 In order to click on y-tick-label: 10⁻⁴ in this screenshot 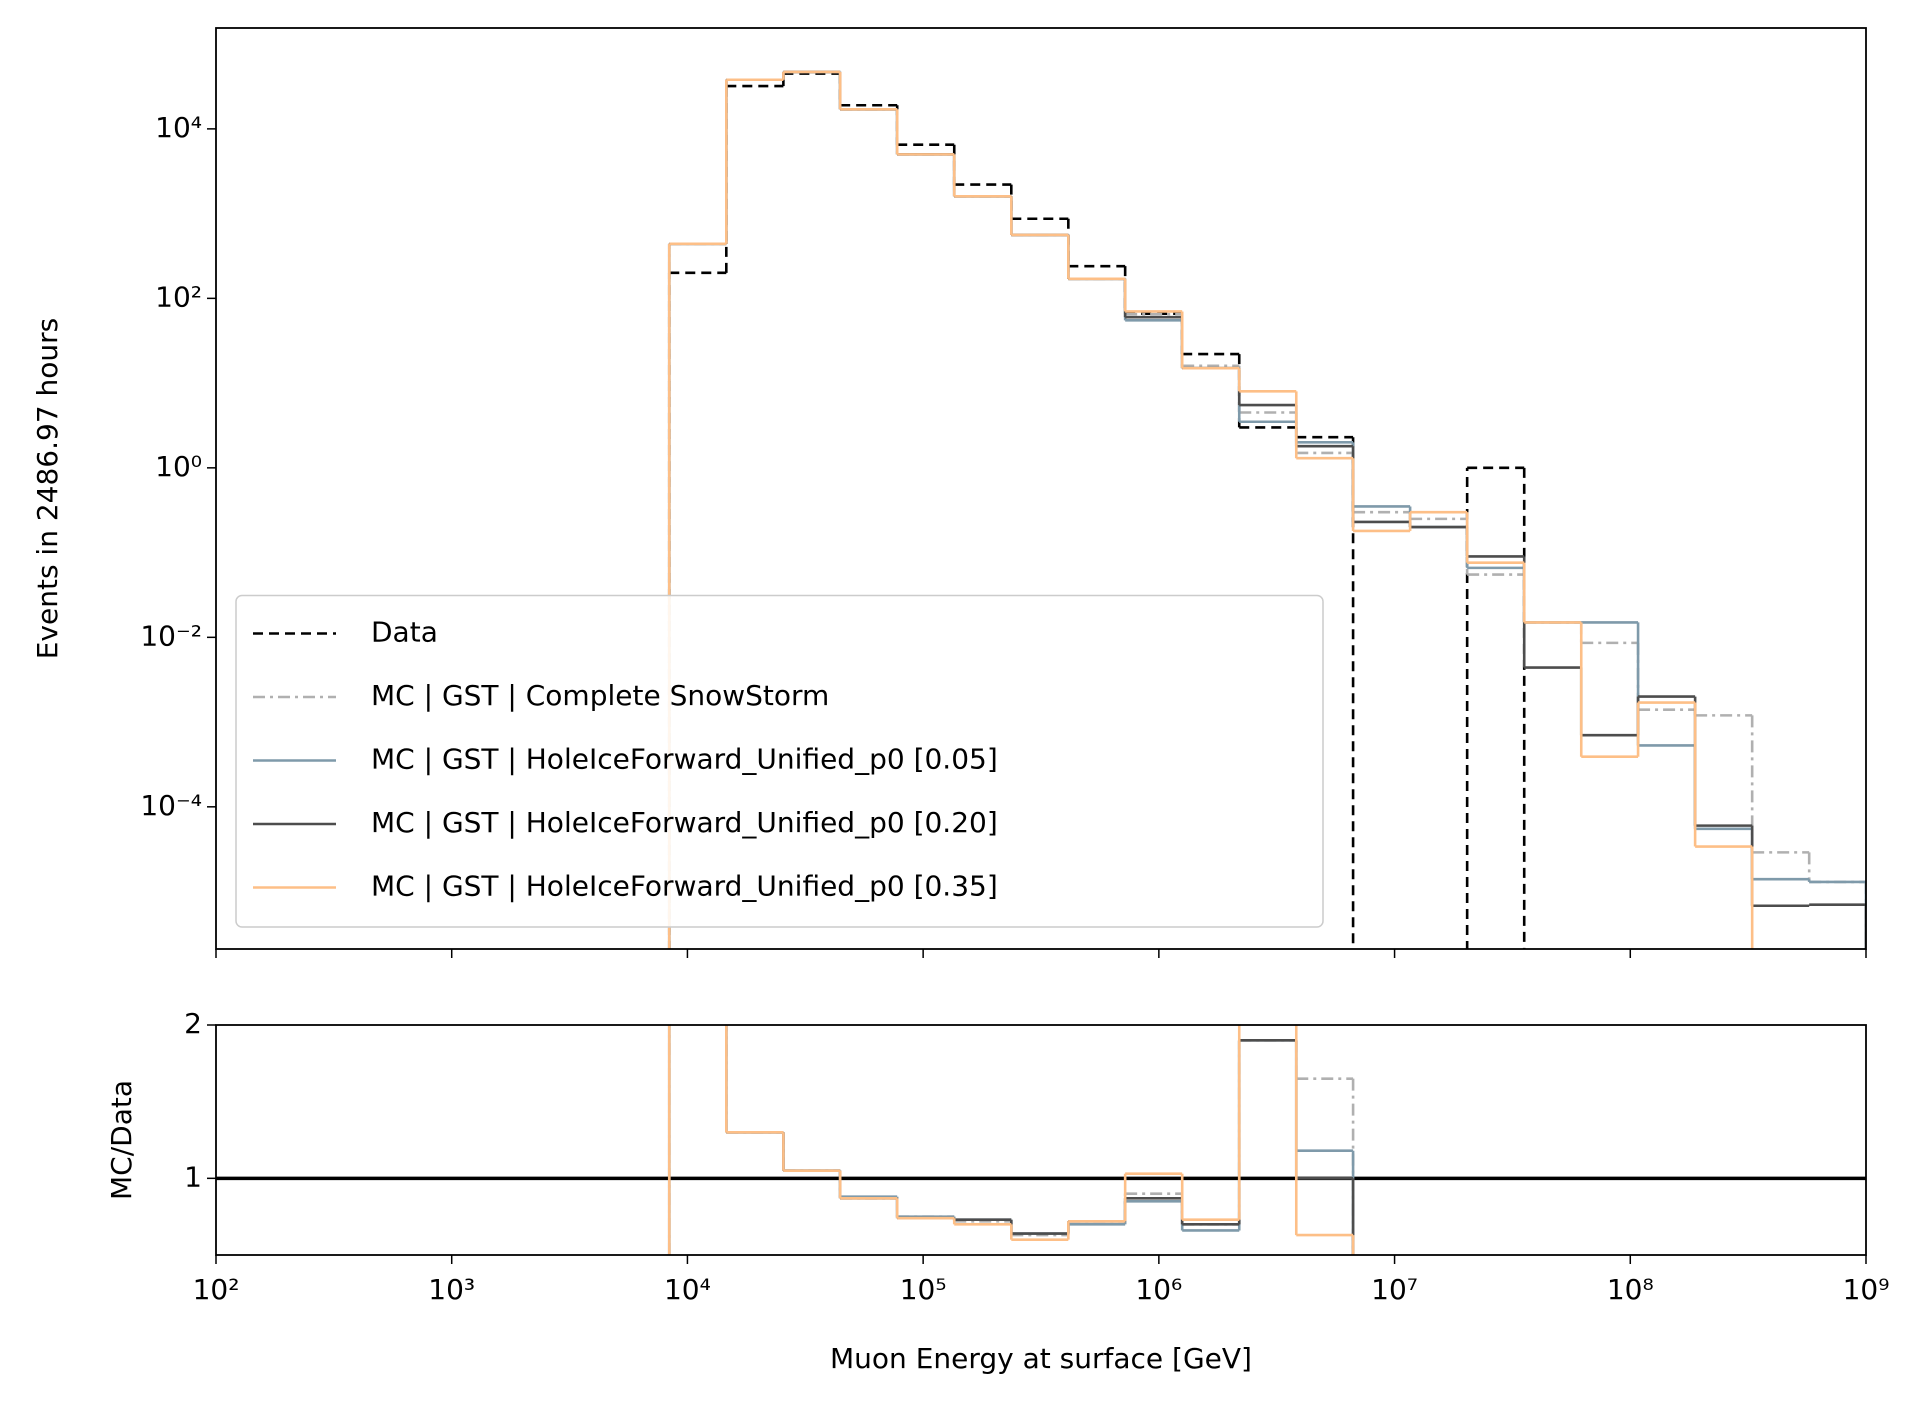, I will do `click(171, 805)`.